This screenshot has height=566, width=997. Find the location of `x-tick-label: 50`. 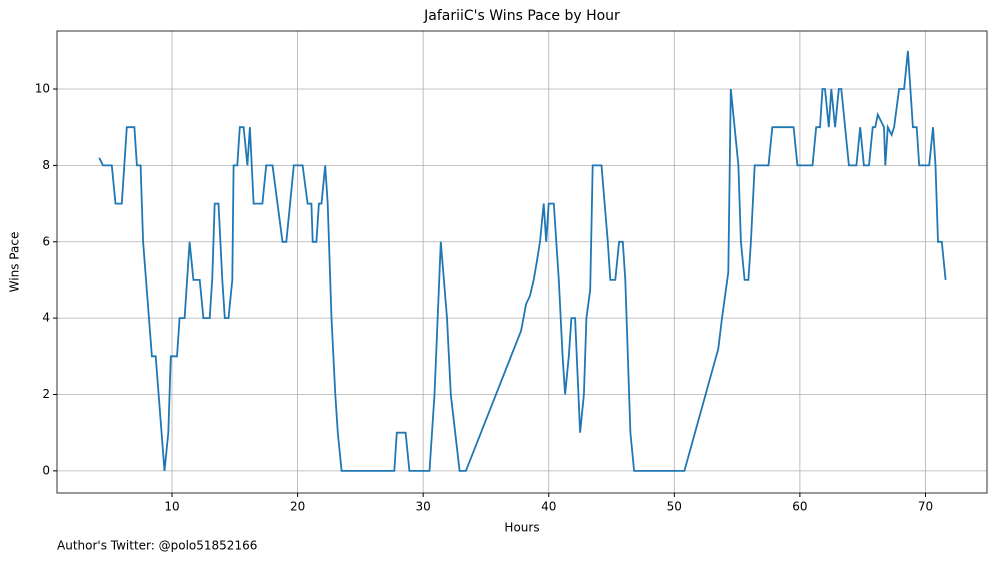

x-tick-label: 50 is located at coordinates (674, 507).